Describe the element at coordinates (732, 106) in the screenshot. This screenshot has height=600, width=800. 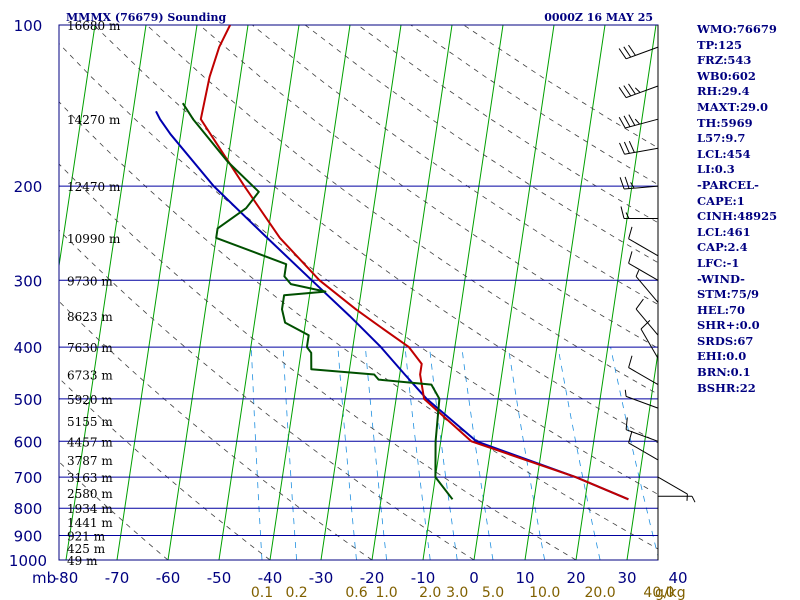
I see `stat-entry: MAXT:29.0` at that location.